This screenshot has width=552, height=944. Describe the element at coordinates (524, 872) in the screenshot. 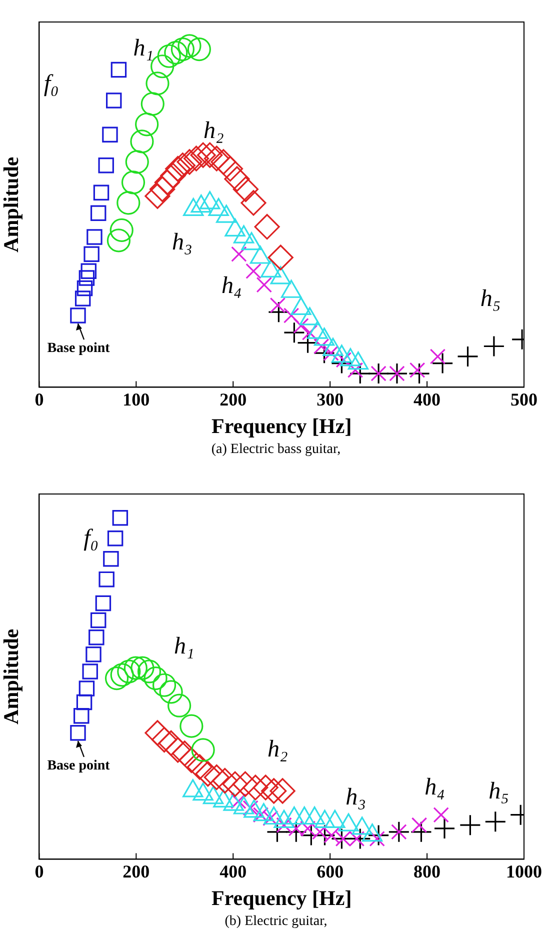

I see `x-tick-label: 1000` at that location.